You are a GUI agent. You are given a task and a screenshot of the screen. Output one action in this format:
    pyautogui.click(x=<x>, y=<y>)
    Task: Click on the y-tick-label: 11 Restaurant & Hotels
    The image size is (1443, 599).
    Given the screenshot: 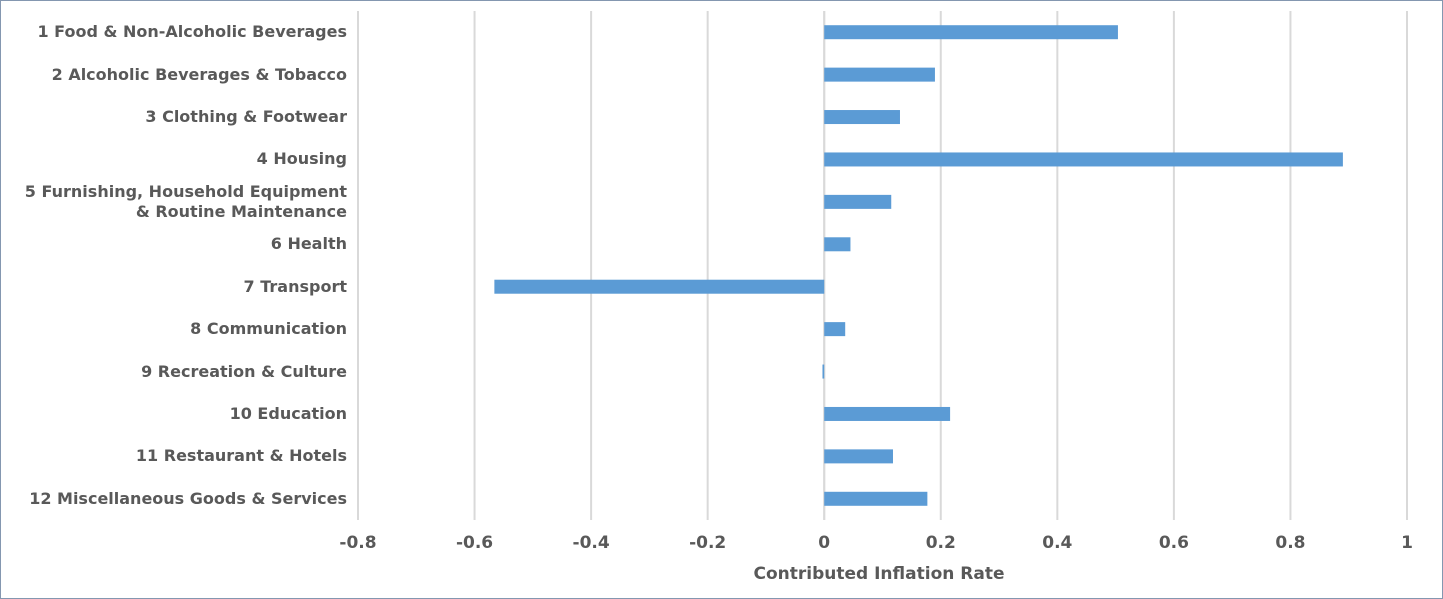 What is the action you would take?
    pyautogui.click(x=241, y=456)
    